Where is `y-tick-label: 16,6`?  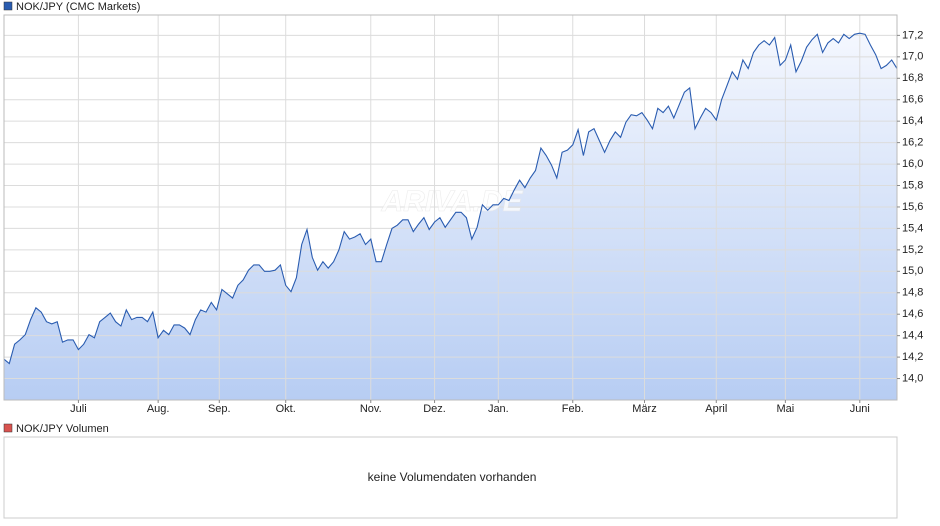
y-tick-label: 16,6 is located at coordinates (912, 100).